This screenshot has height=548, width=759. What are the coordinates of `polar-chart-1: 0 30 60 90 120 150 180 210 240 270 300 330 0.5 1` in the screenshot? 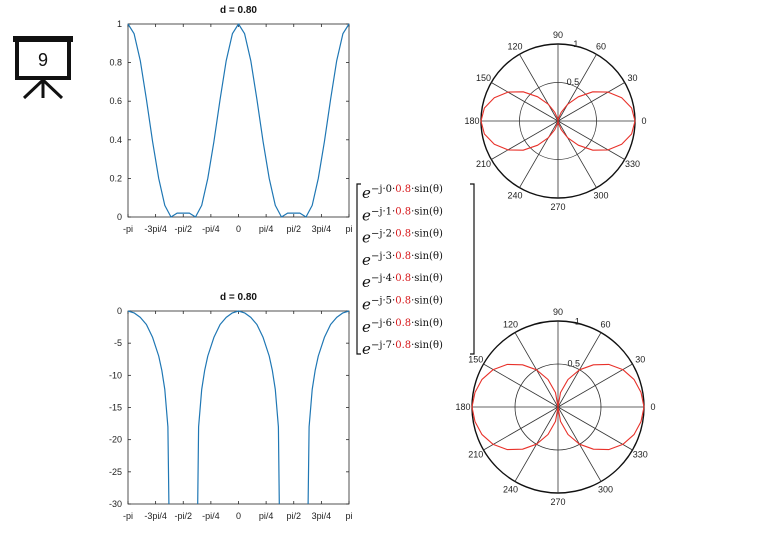 It's located at (555, 121).